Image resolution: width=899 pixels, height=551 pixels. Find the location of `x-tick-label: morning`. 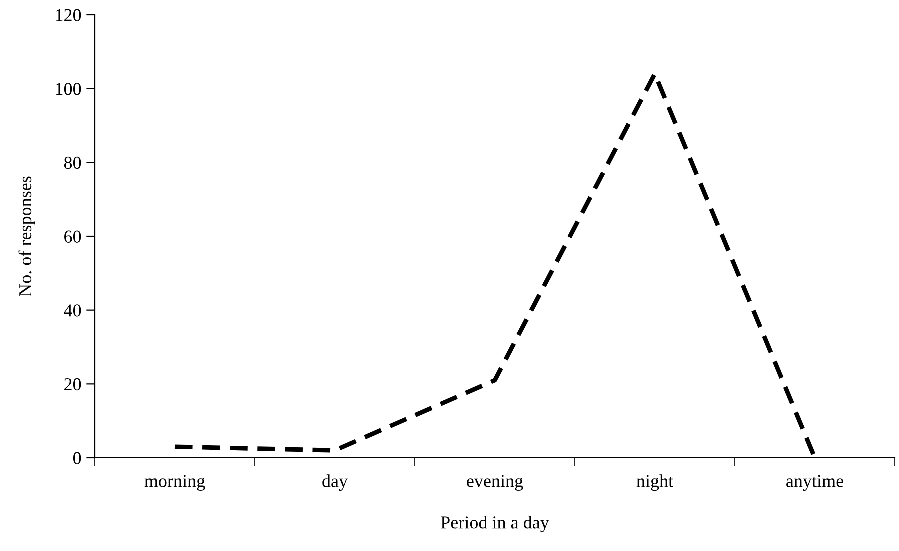

x-tick-label: morning is located at coordinates (175, 483).